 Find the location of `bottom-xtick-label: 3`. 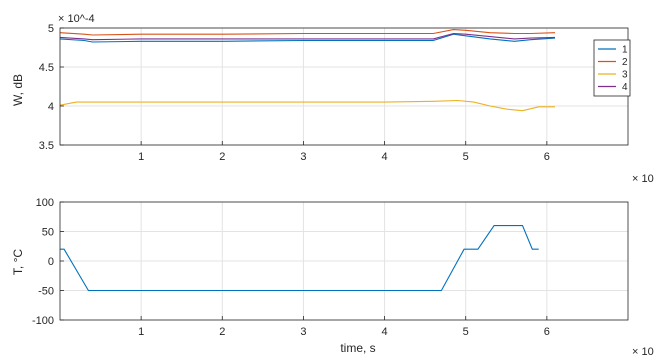

bottom-xtick-label: 3 is located at coordinates (303, 332).